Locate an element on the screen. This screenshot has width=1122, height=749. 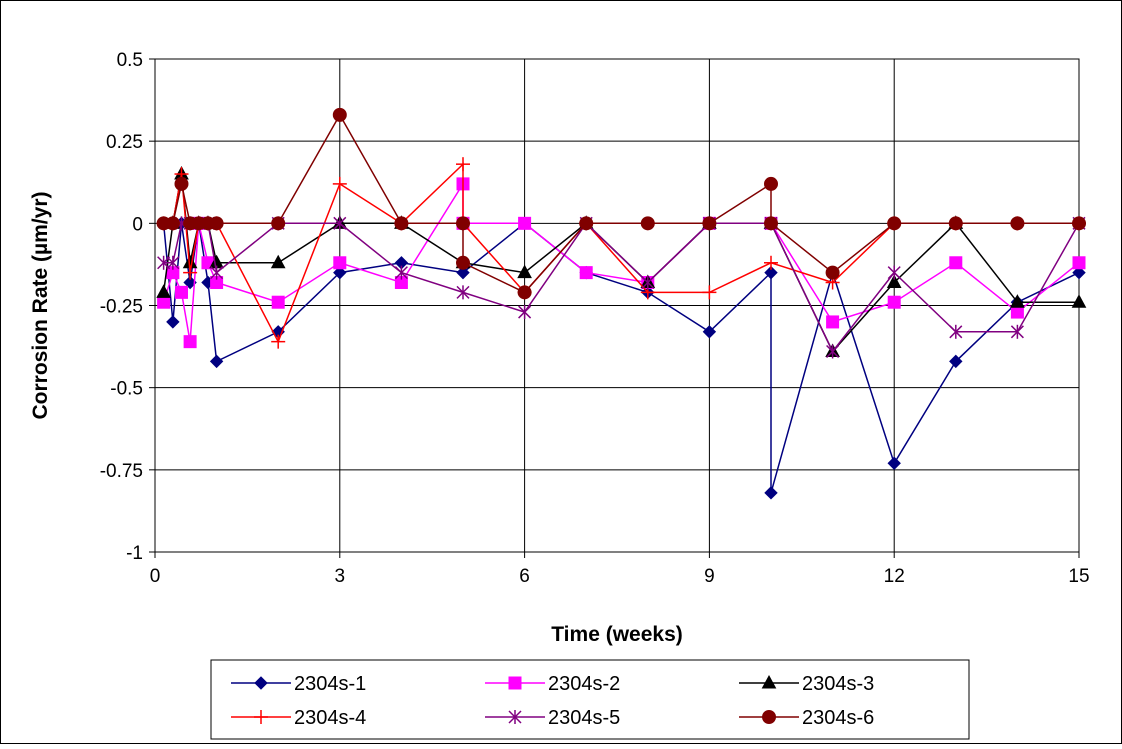
legend-item: 2304s-1 is located at coordinates (298, 684).